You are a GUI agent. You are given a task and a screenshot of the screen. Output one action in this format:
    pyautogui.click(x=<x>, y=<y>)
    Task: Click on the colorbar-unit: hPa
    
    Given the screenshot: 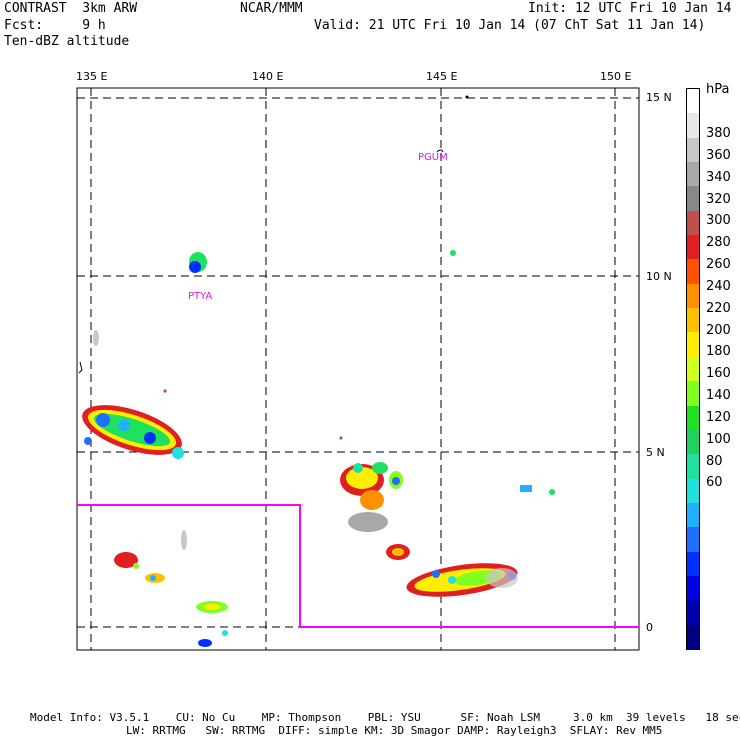 What is the action you would take?
    pyautogui.click(x=718, y=89)
    